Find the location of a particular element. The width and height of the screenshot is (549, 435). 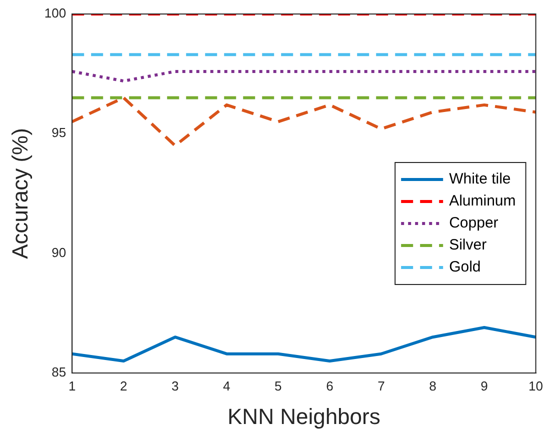

legend-label: White tile is located at coordinates (480, 179).